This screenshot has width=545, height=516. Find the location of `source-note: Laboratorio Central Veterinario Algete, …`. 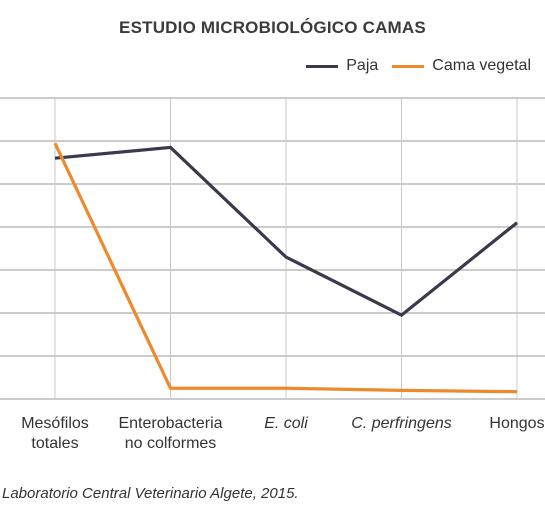

source-note: Laboratorio Central Veterinario Algete, … is located at coordinates (150, 493).